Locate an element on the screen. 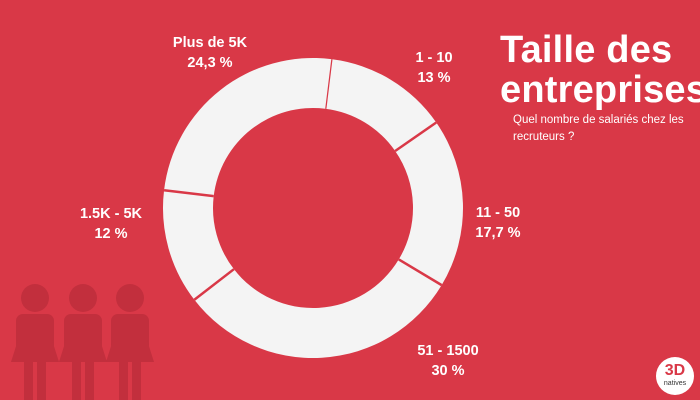 This screenshot has height=400, width=700. people-illustration is located at coordinates (82, 342).